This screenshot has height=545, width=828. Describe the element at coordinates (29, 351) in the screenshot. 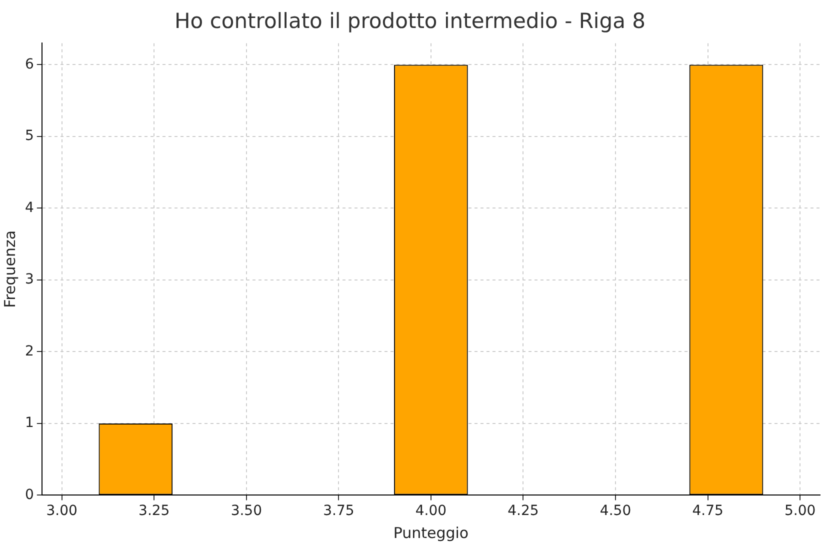

I see `y-tick-label: 2` at that location.